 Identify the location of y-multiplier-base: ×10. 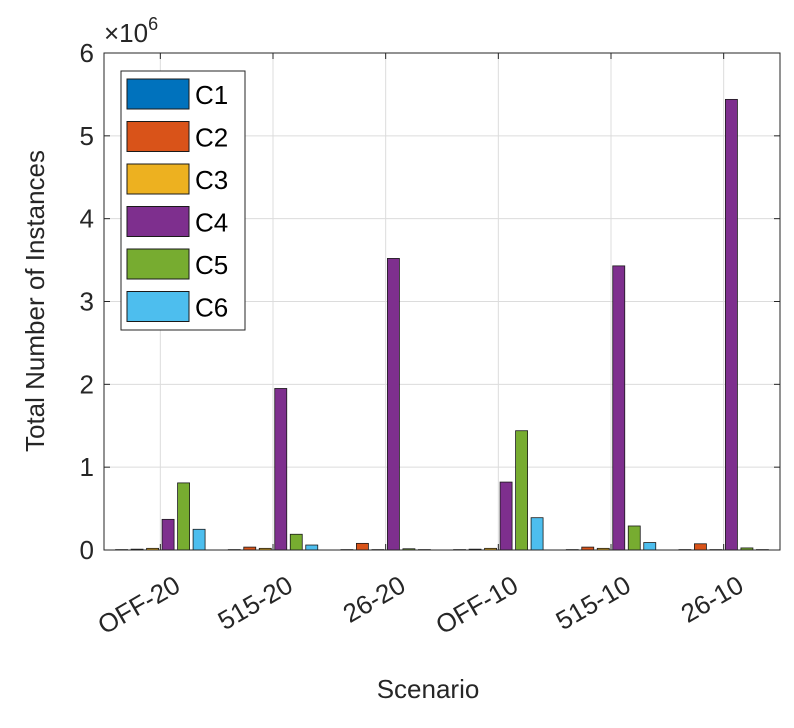
(126, 33).